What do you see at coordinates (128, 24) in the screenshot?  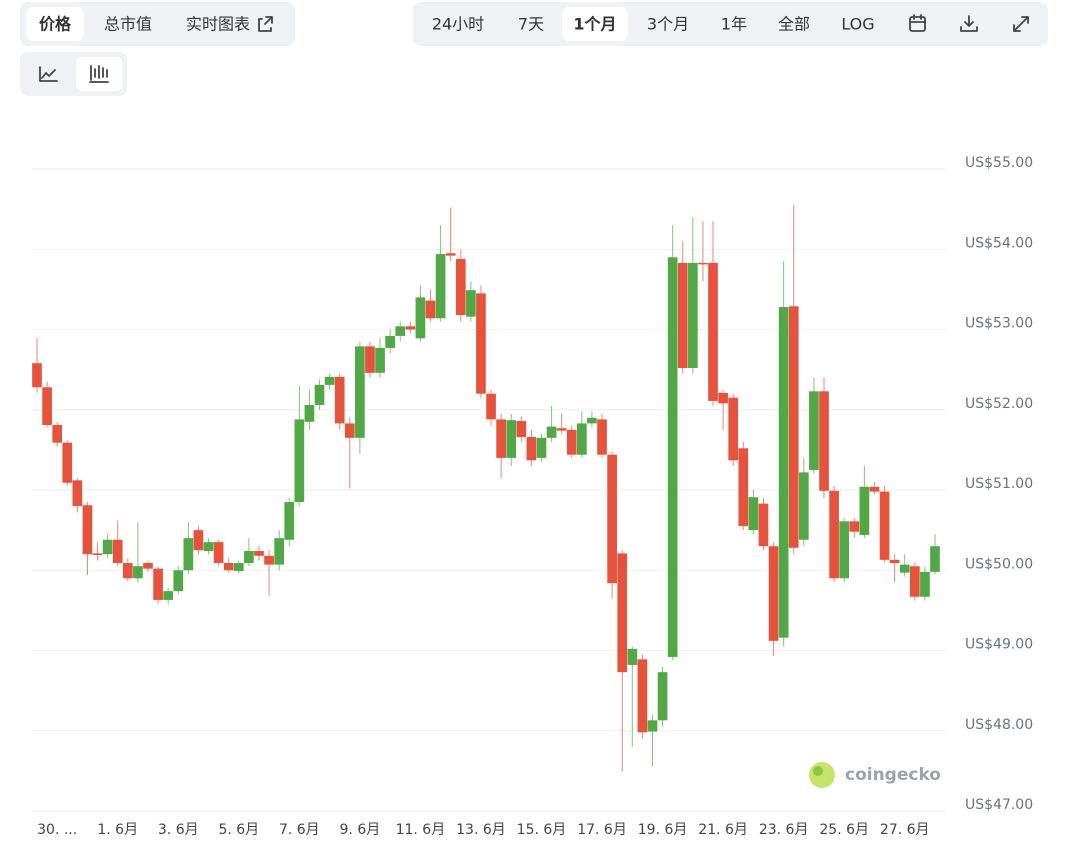 I see `tab: 总市值` at bounding box center [128, 24].